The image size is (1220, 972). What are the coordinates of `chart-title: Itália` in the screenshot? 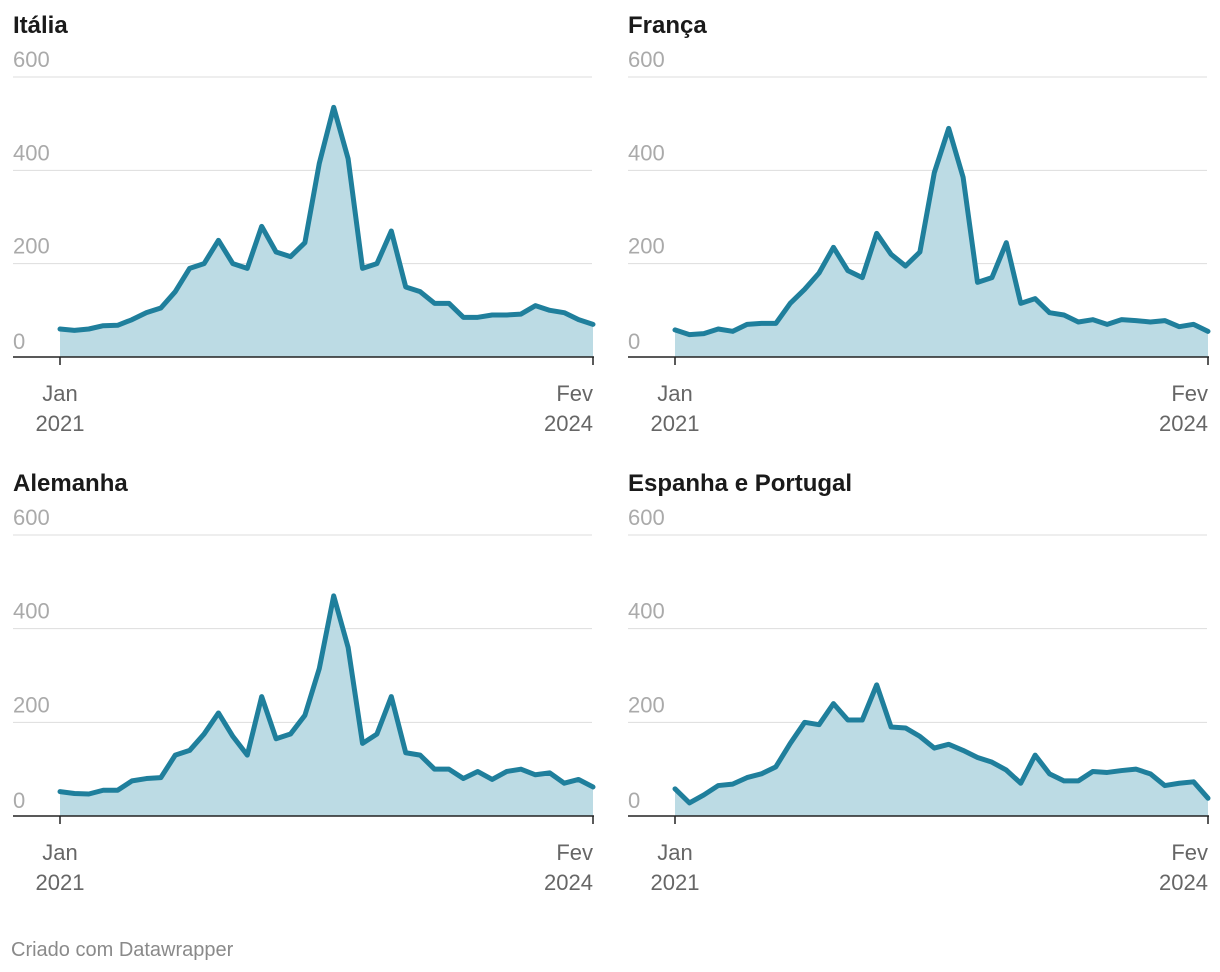 It's located at (40, 25).